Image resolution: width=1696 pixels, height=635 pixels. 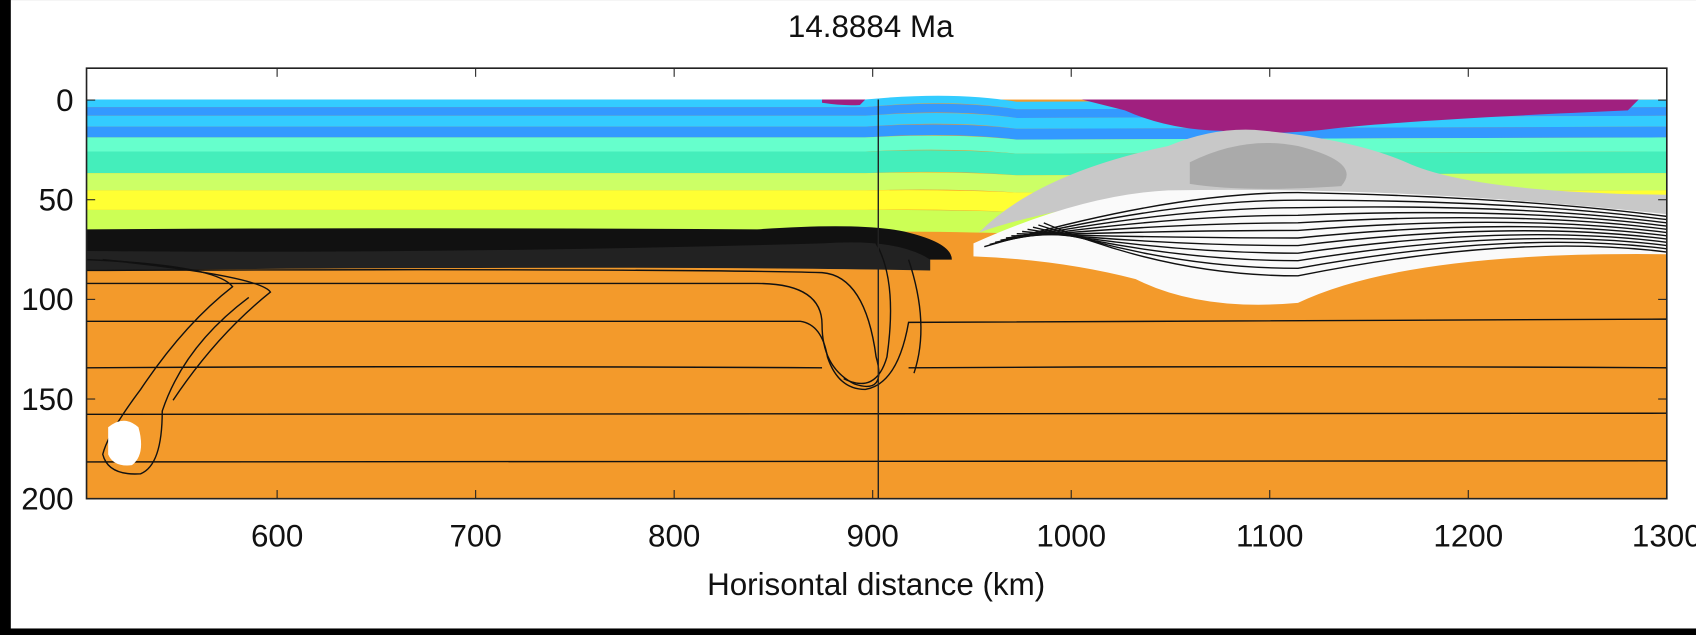 What do you see at coordinates (47, 399) in the screenshot?
I see `y-tick-label: 150` at bounding box center [47, 399].